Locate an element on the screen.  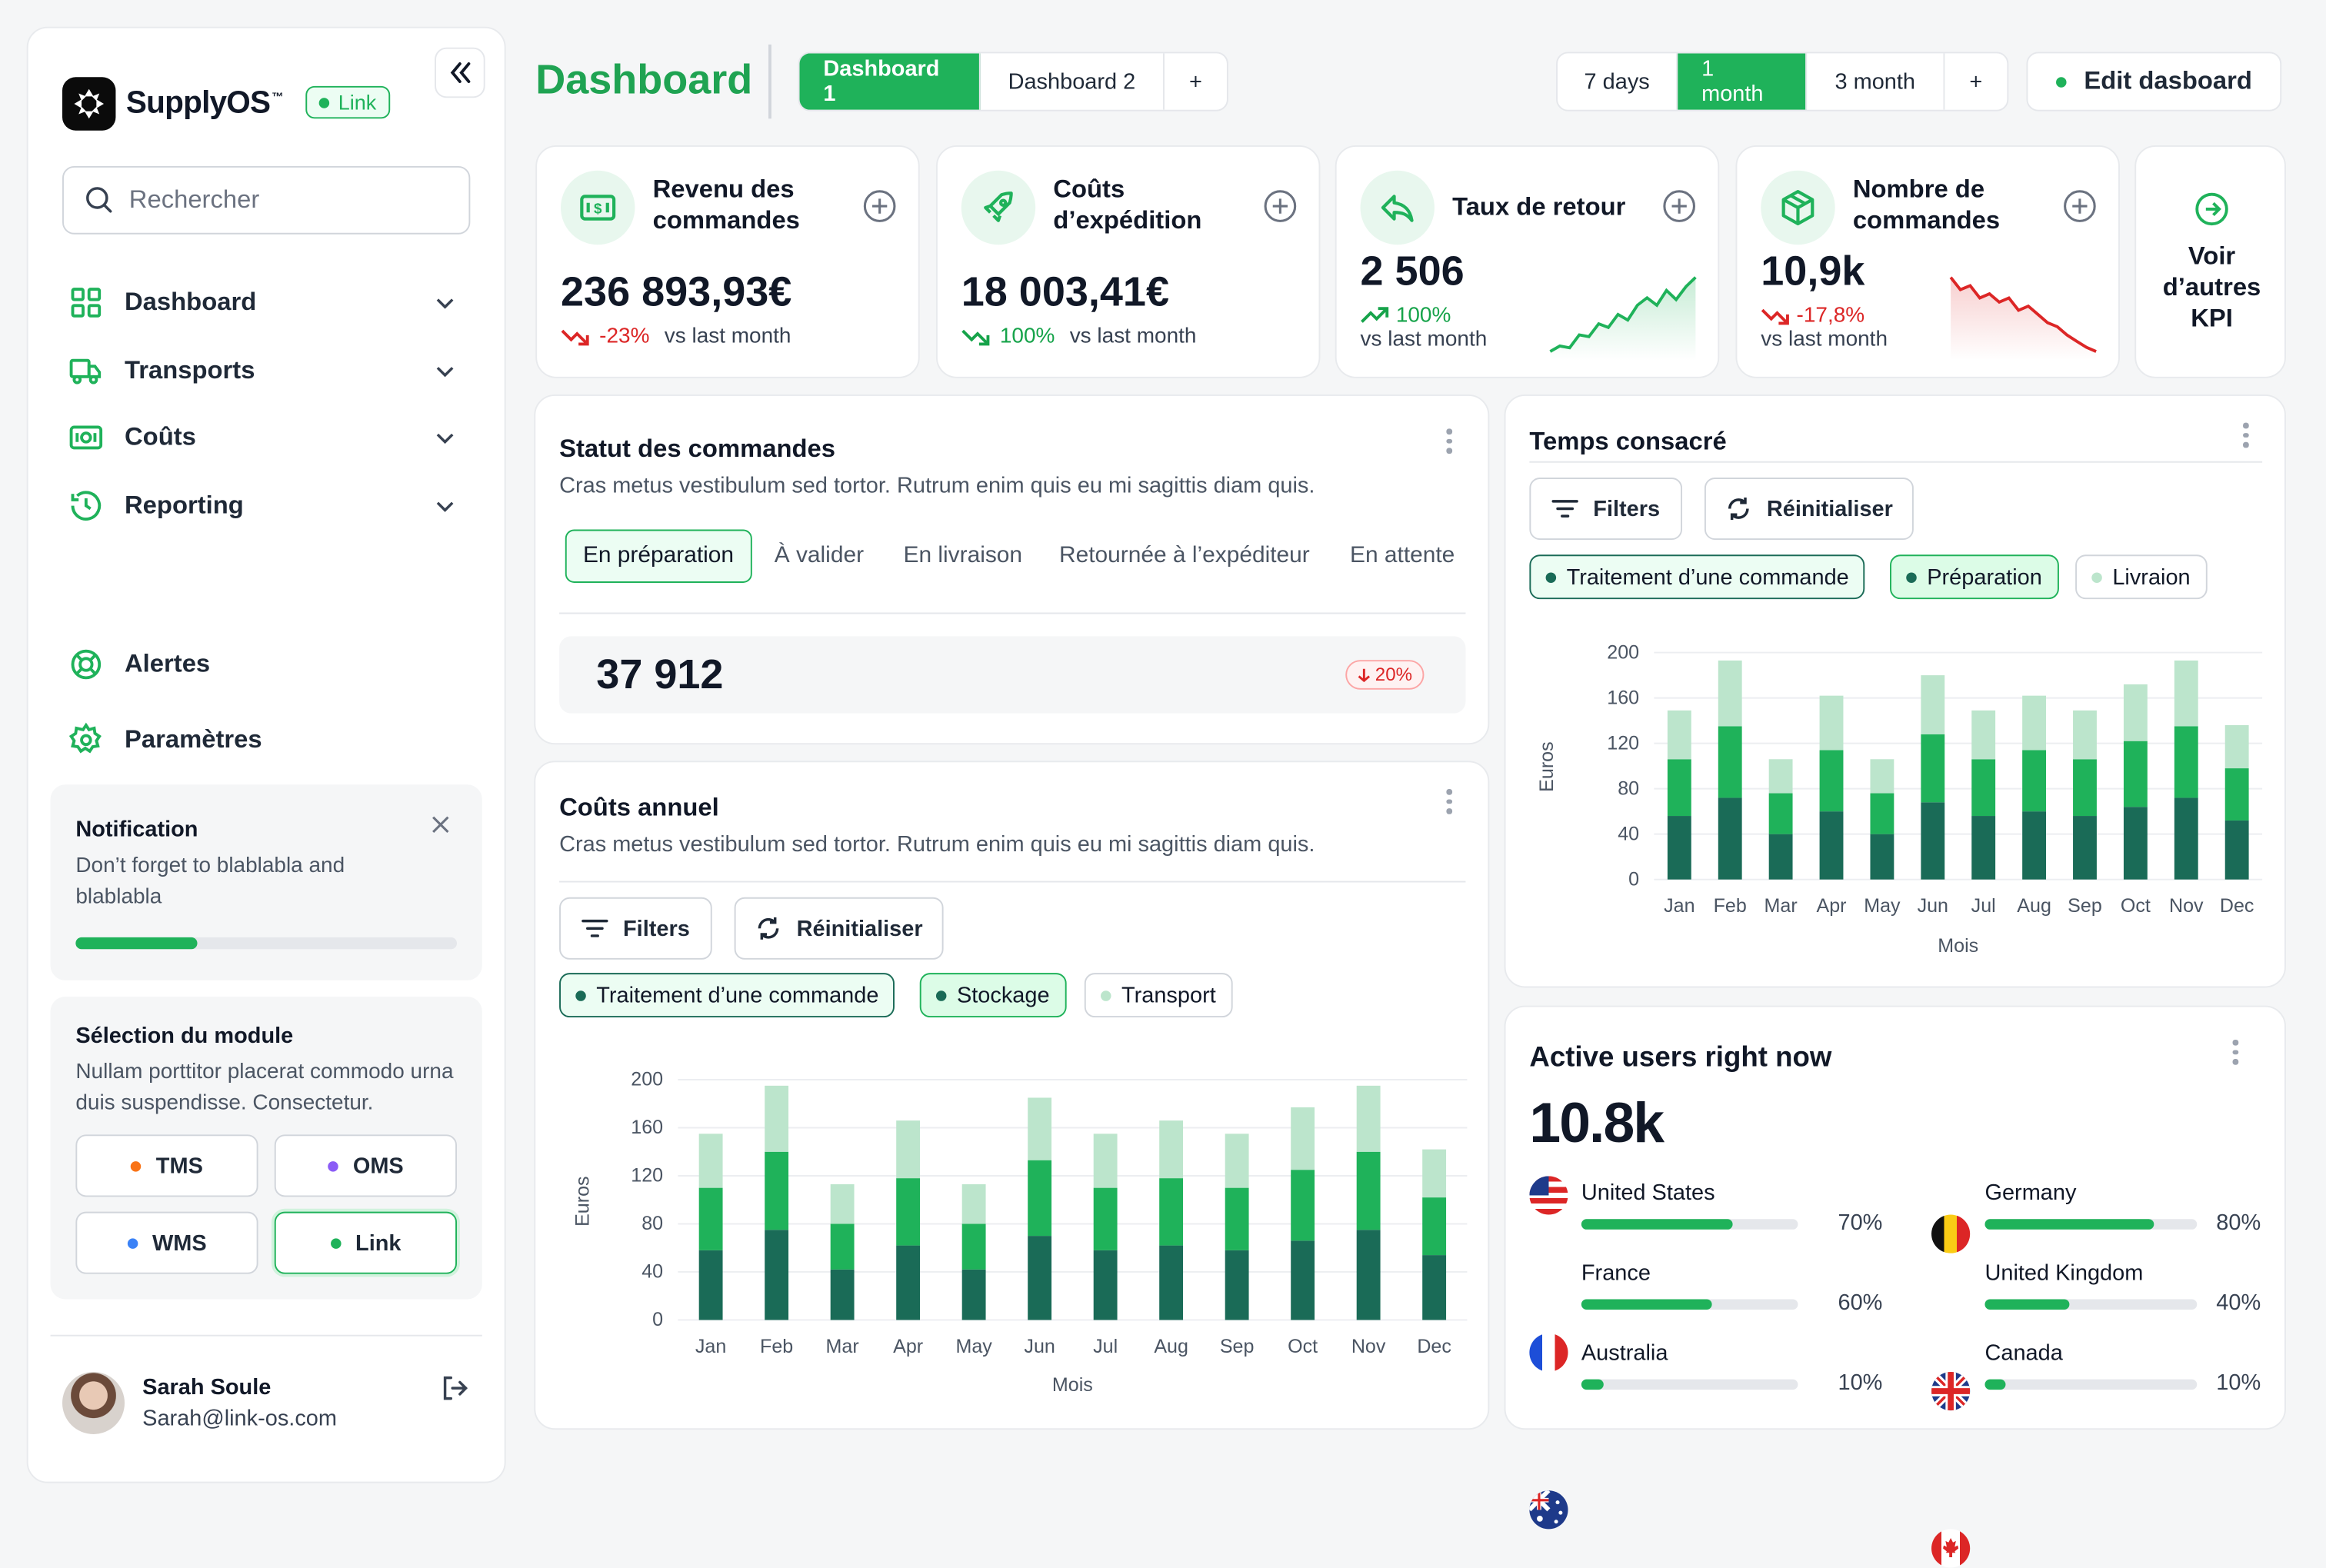
nav-item-transports: Transports is located at coordinates (268, 371).